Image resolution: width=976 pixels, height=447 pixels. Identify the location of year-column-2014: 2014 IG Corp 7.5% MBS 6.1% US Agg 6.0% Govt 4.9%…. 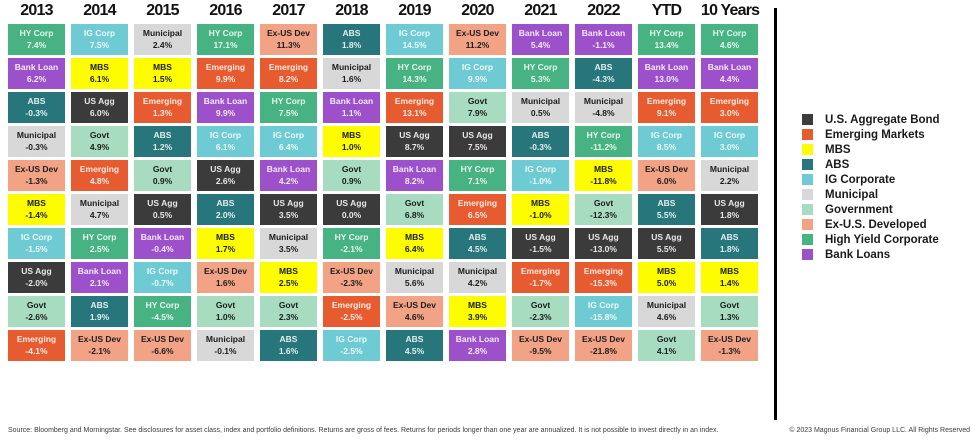
(99, 183).